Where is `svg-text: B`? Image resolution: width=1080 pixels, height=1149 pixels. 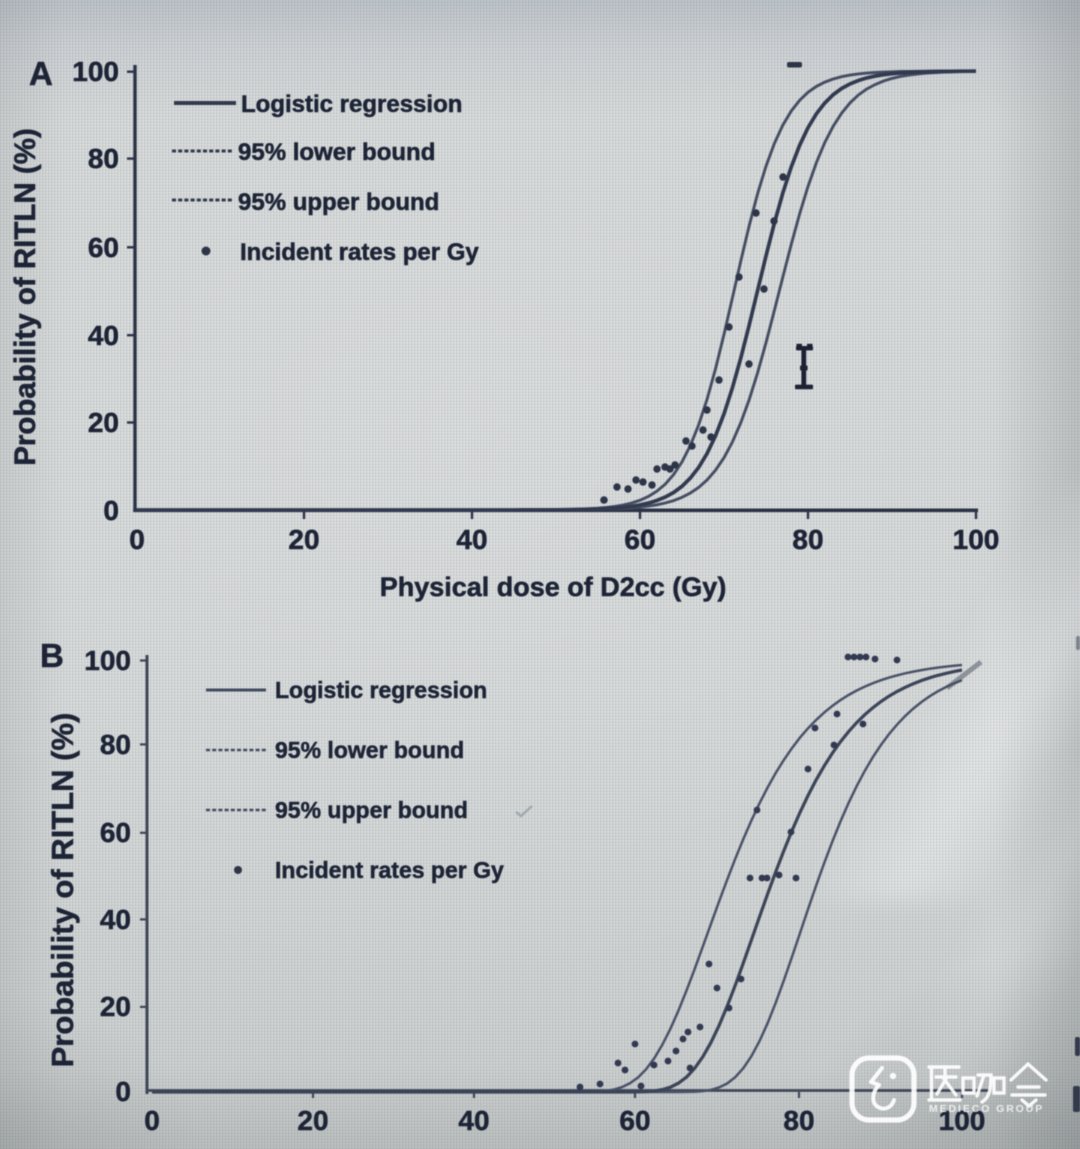 svg-text: B is located at coordinates (52, 655).